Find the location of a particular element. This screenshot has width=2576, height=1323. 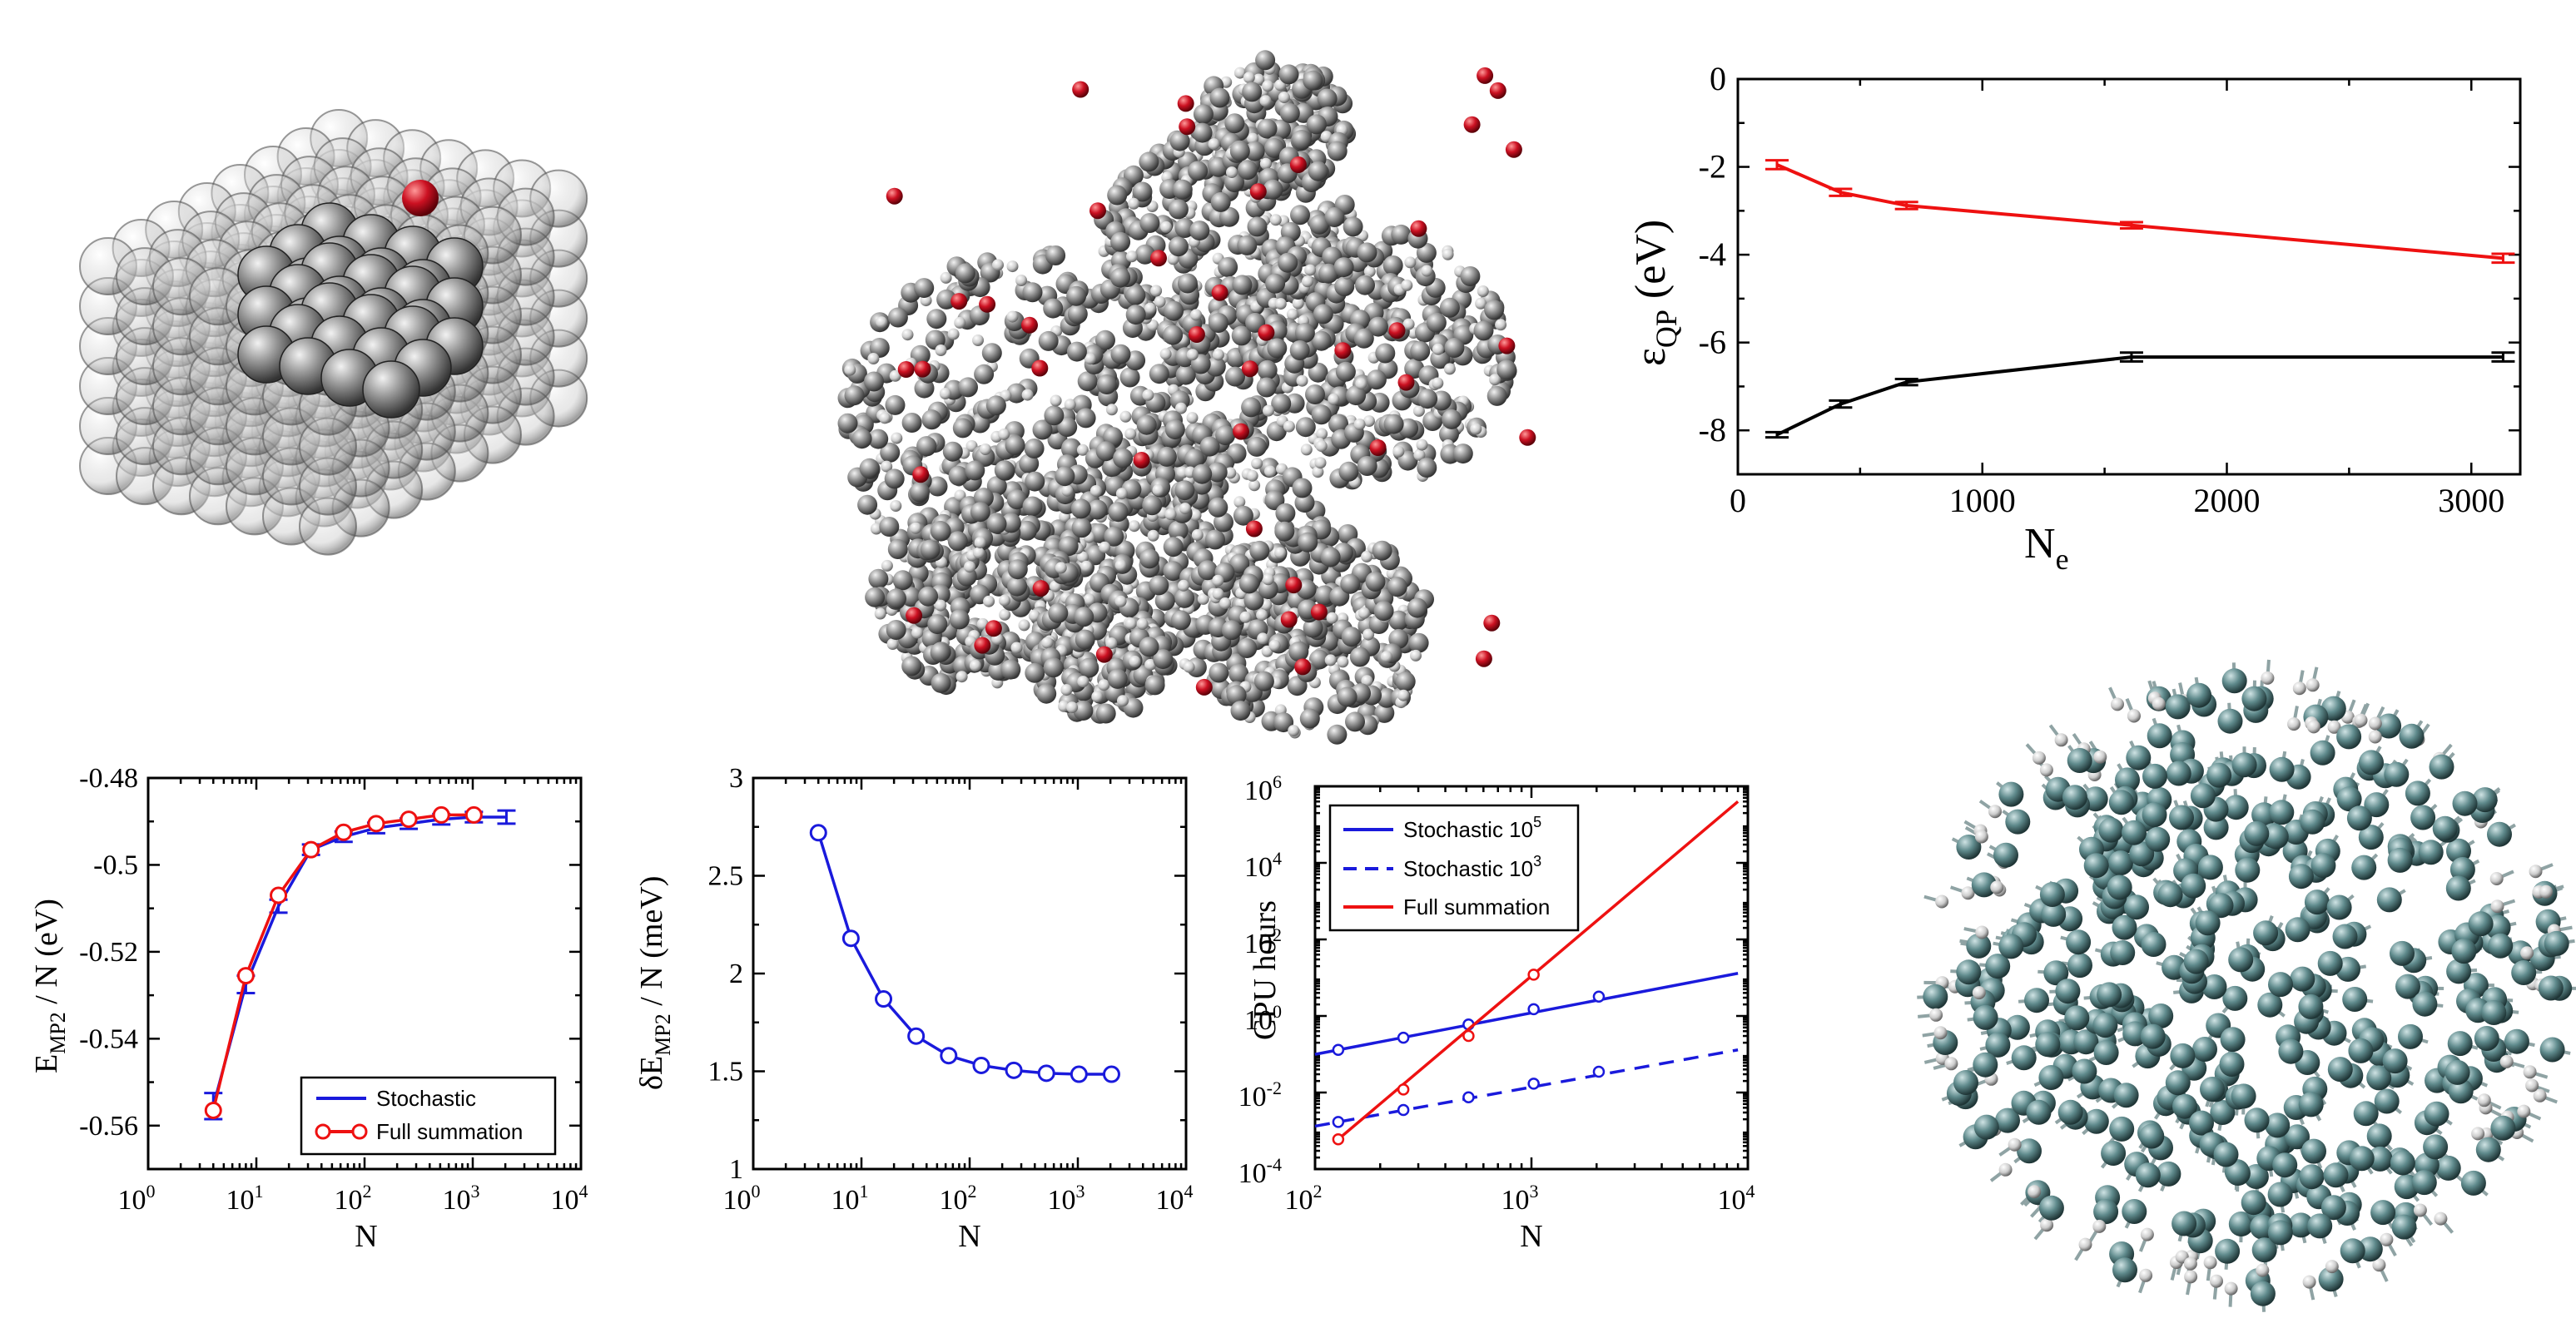

series-line is located at coordinates (964, 954).